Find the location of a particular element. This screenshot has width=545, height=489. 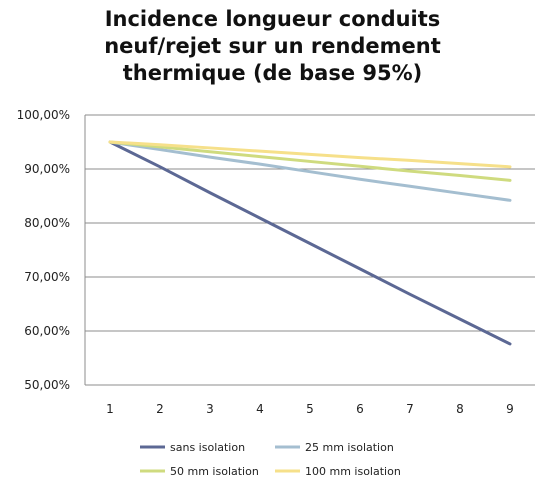

x-tick-label: 1 is located at coordinates (110, 409).